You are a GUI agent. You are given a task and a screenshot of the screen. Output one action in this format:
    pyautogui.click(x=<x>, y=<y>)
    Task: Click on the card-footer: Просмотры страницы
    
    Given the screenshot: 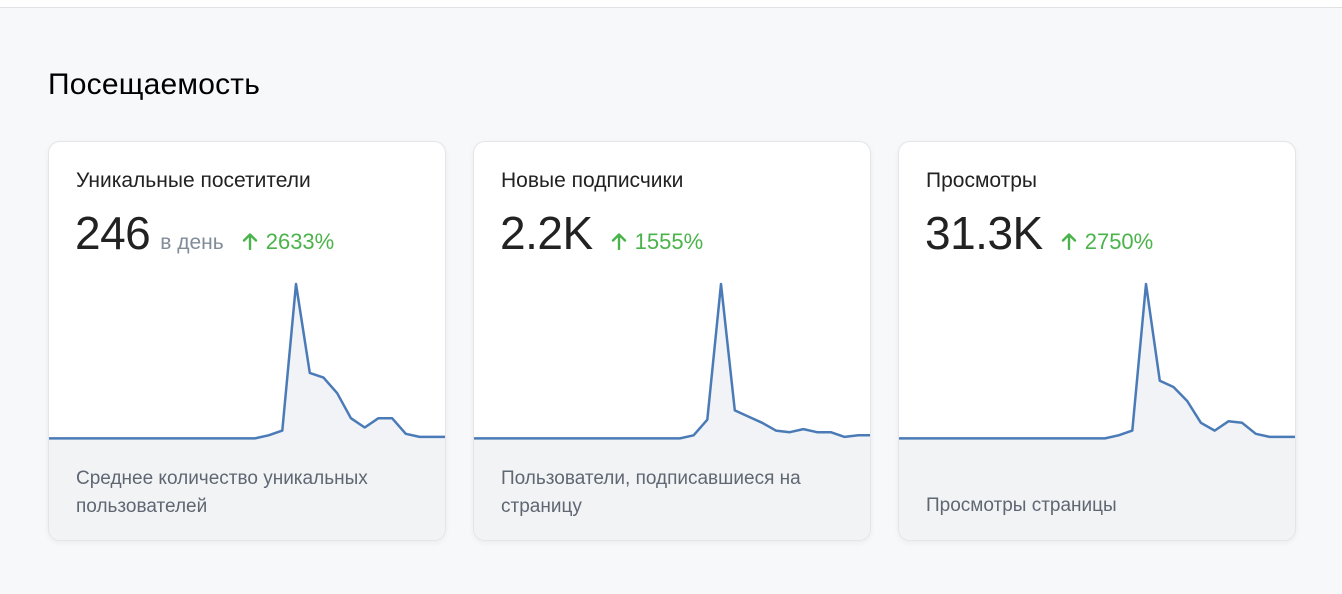 What is the action you would take?
    pyautogui.click(x=1097, y=490)
    